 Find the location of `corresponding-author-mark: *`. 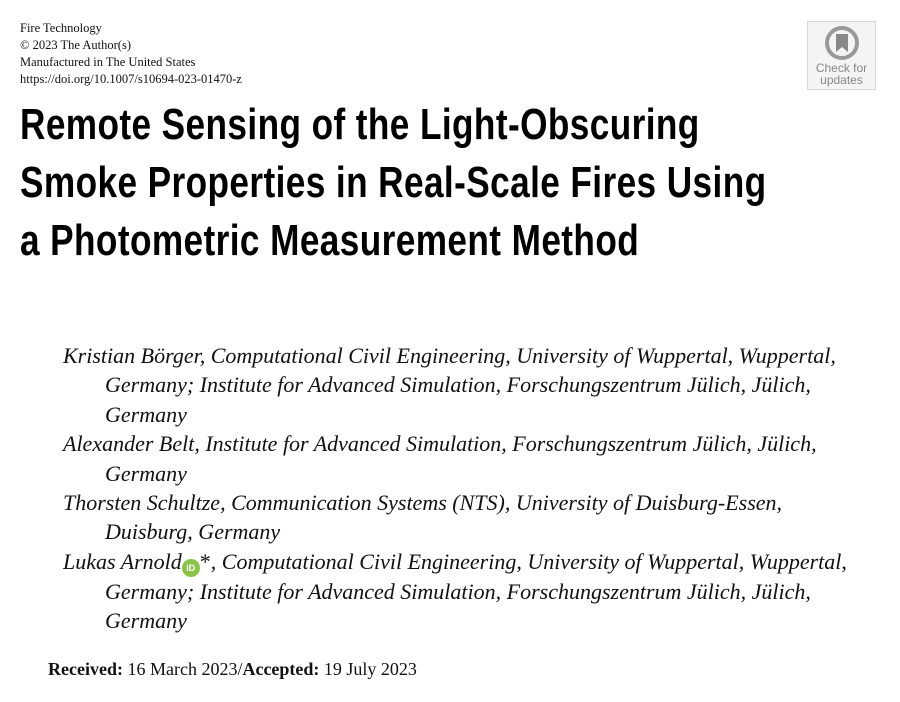

corresponding-author-mark: * is located at coordinates (205, 561).